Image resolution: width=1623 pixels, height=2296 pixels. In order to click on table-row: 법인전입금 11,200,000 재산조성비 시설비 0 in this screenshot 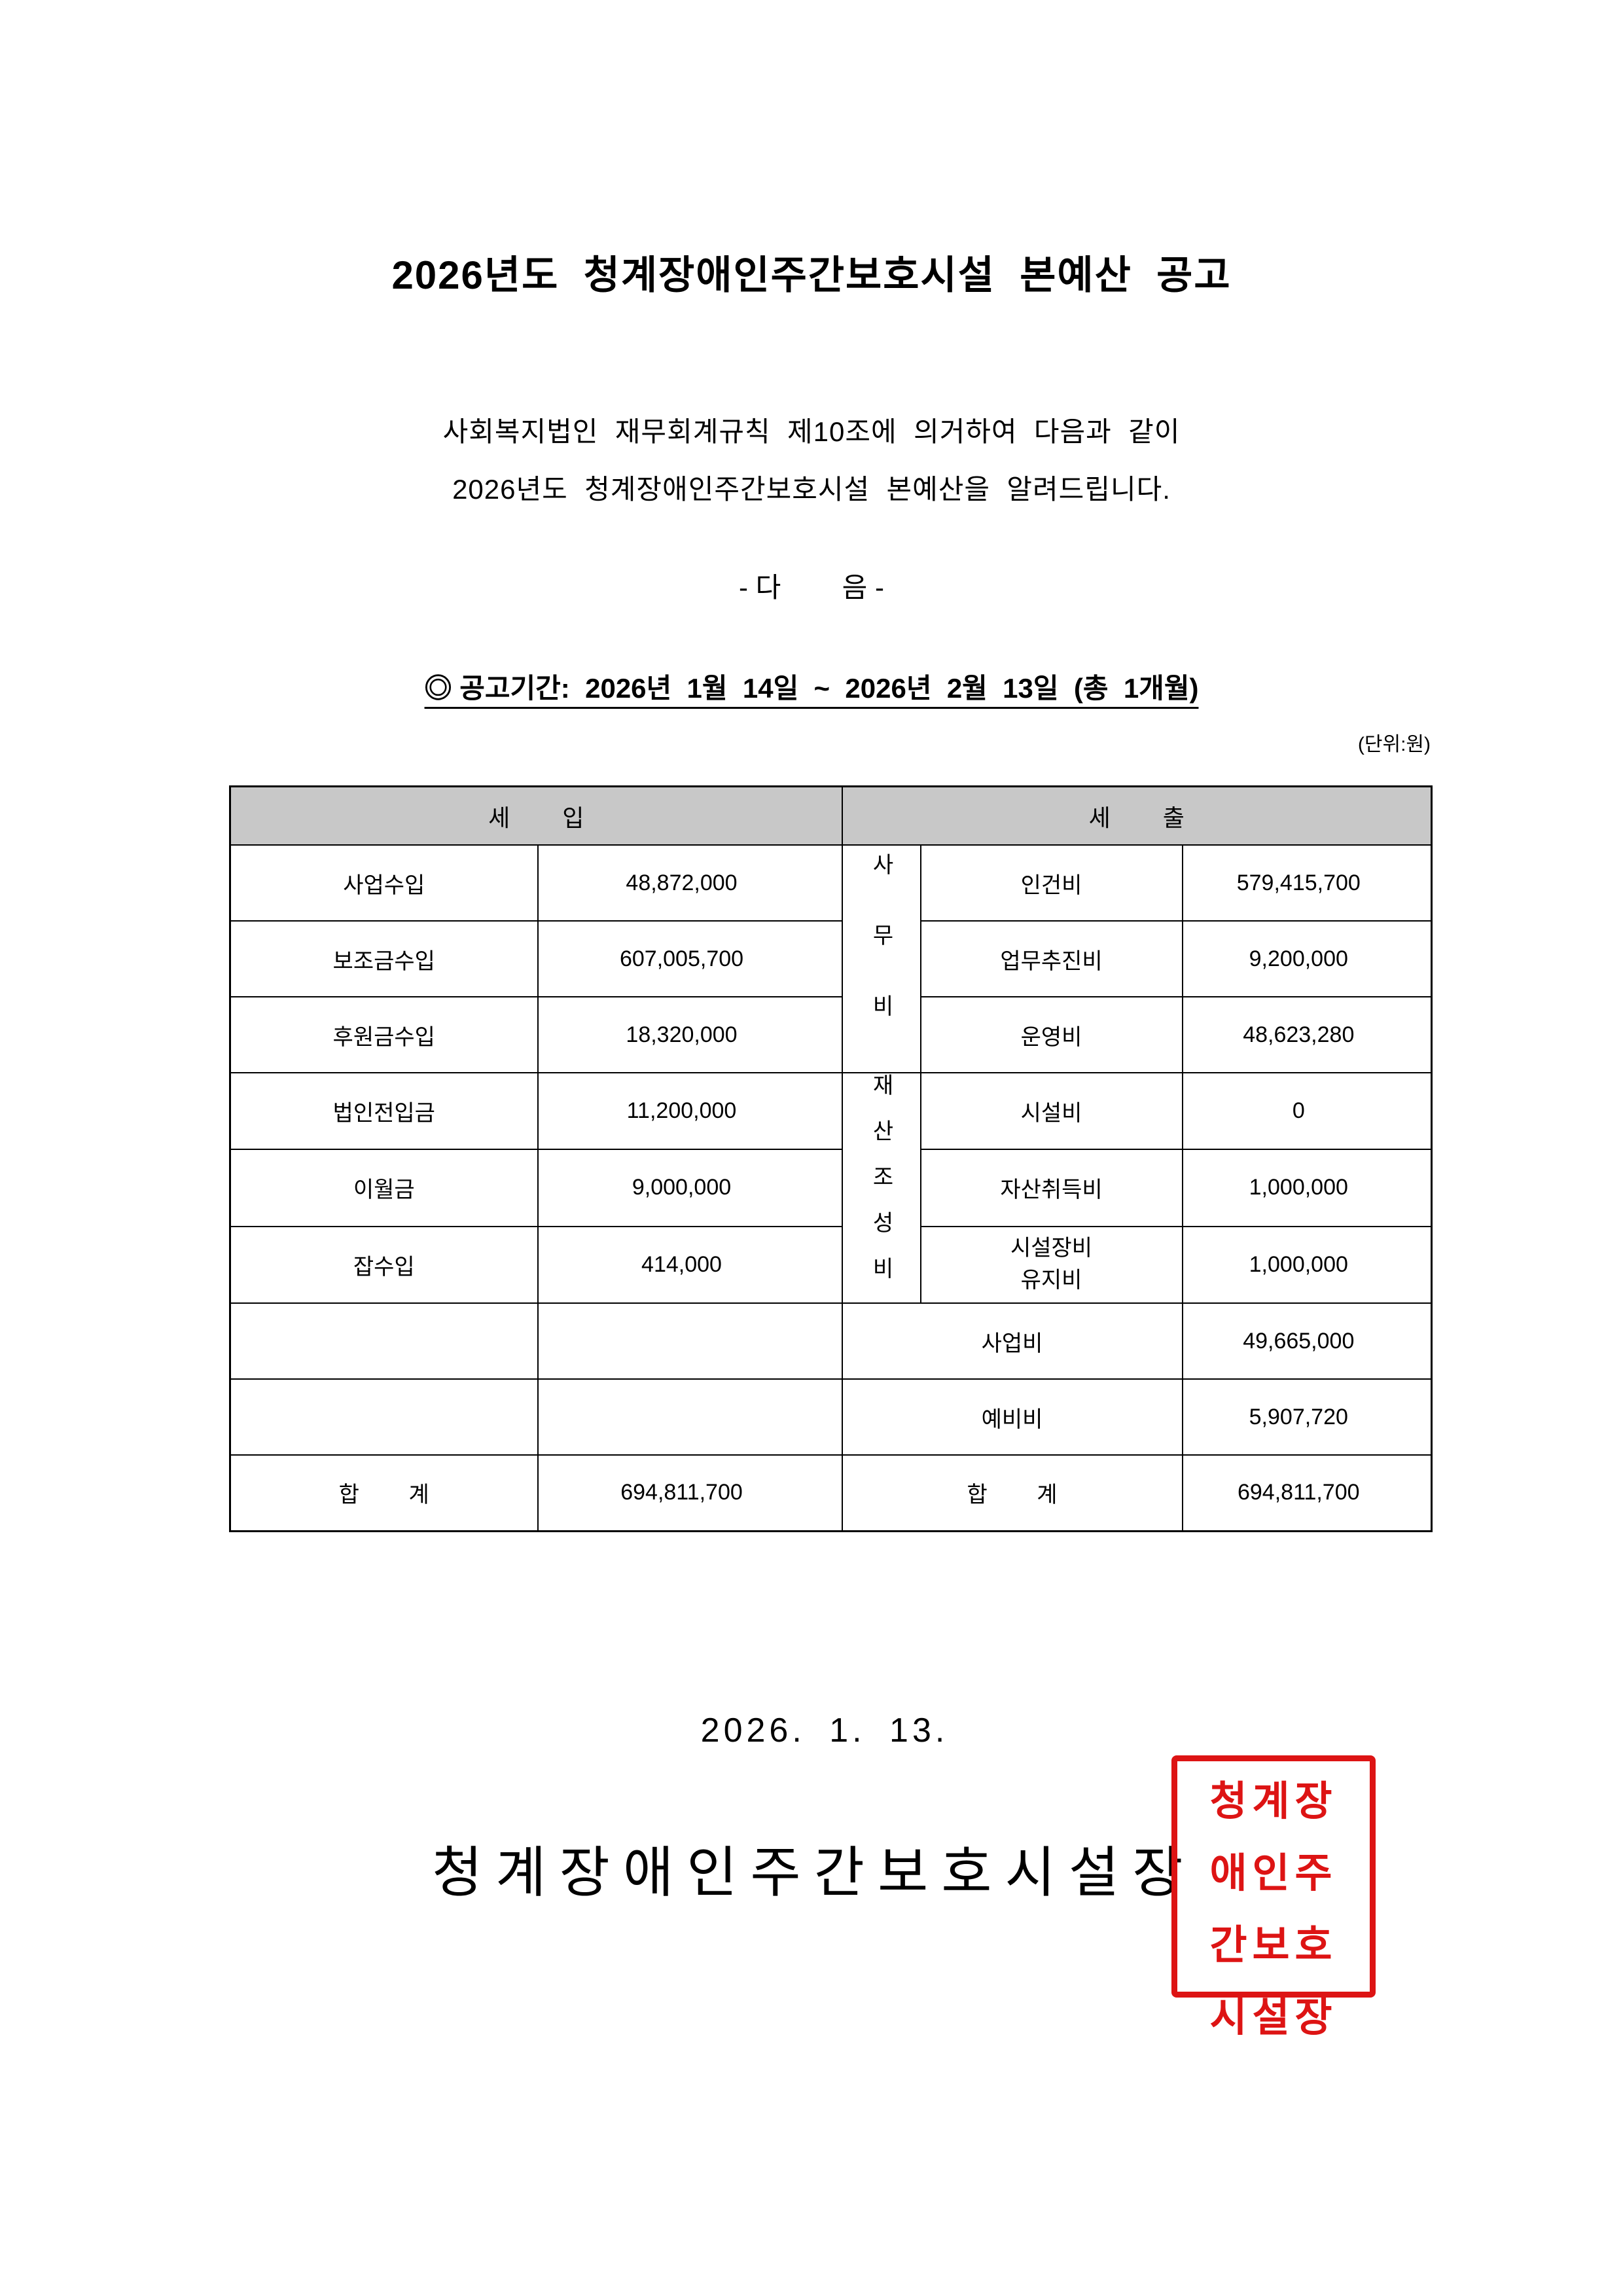, I will do `click(831, 1187)`.